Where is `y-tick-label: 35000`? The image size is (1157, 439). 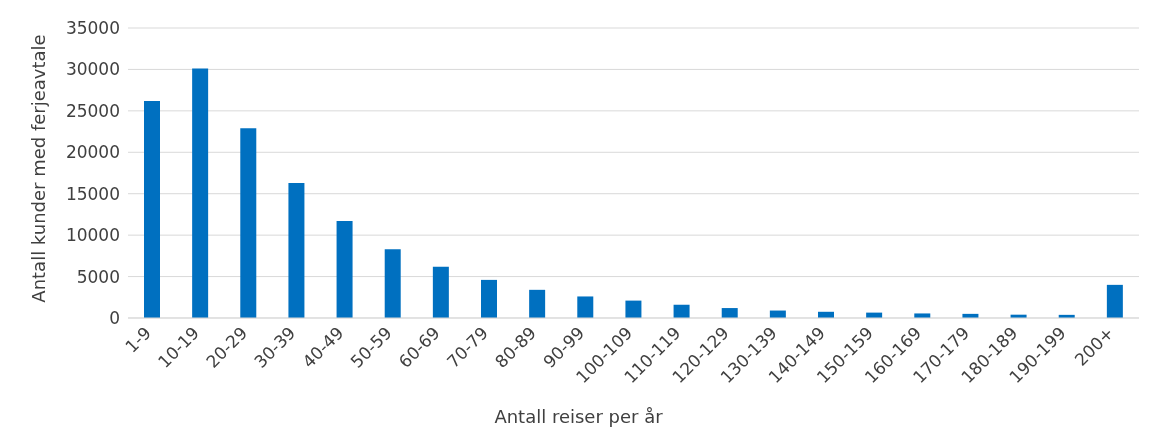 y-tick-label: 35000 is located at coordinates (92, 28).